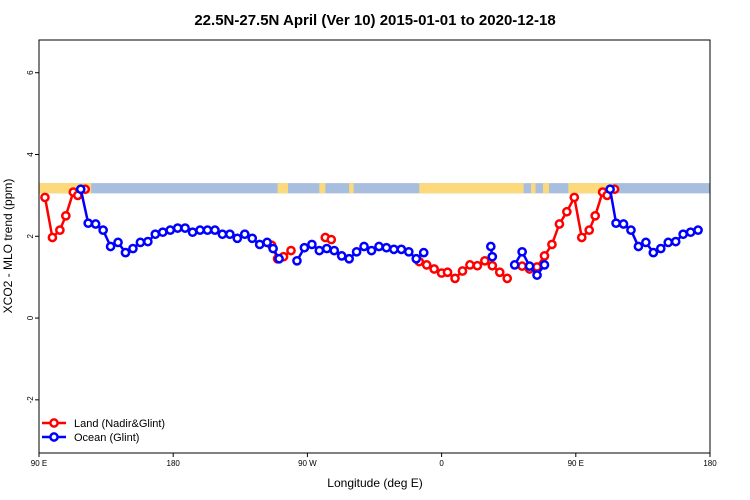 The width and height of the screenshot is (750, 500). I want to click on x-axis: 90 E 180 90 W 0 90 E 180, so click(374, 460).